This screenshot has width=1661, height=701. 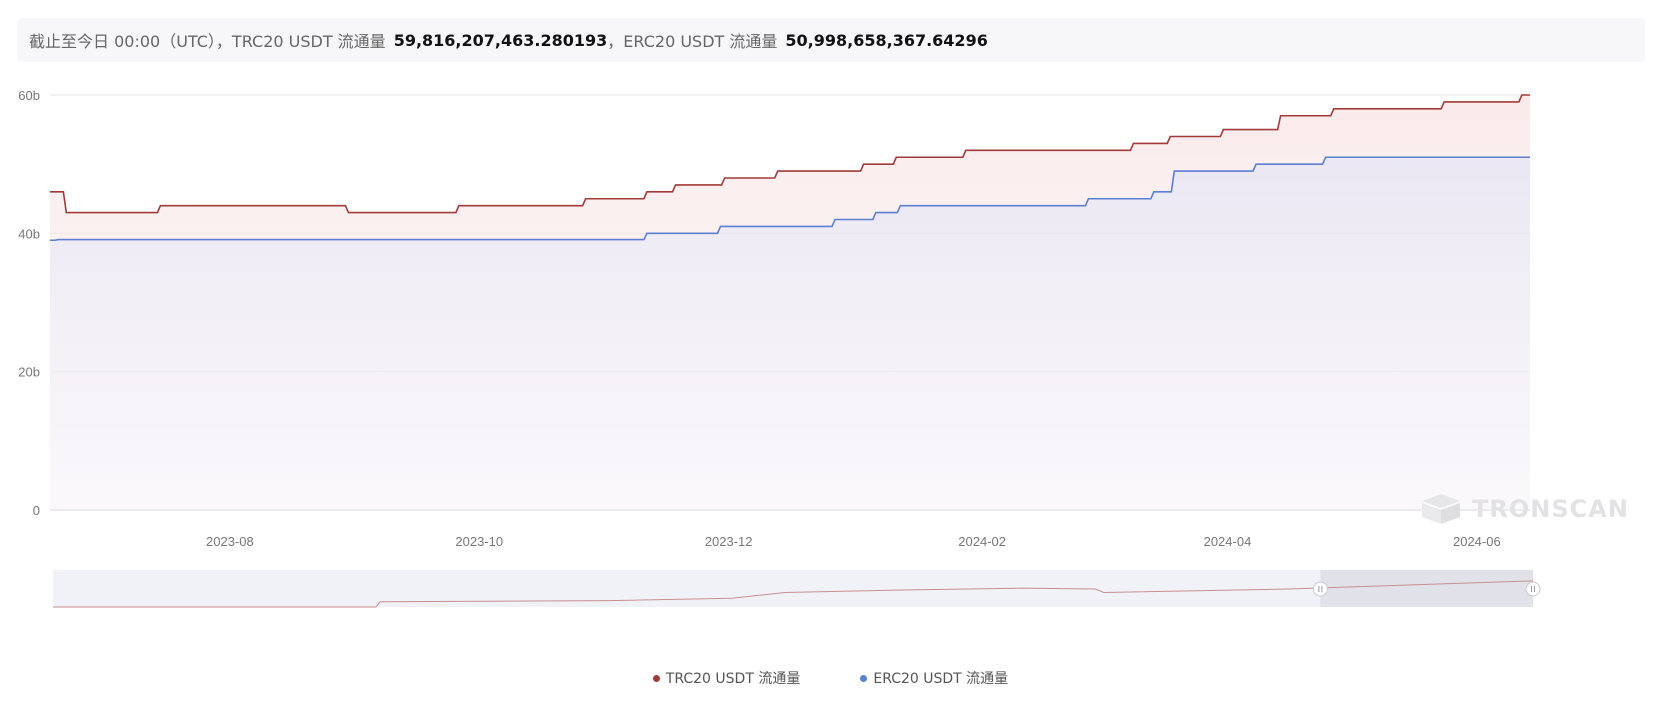 I want to click on trc-supply-value: 59,816,207,463.280193, so click(x=500, y=40).